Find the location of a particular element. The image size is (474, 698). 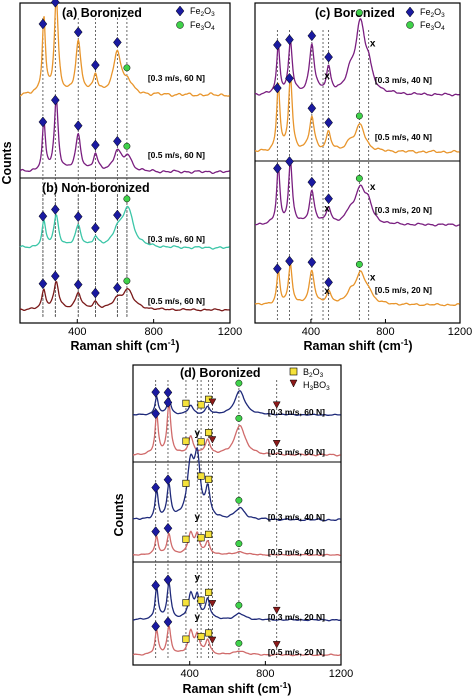

x-tick-label-c-1: 800 is located at coordinates (385, 332).